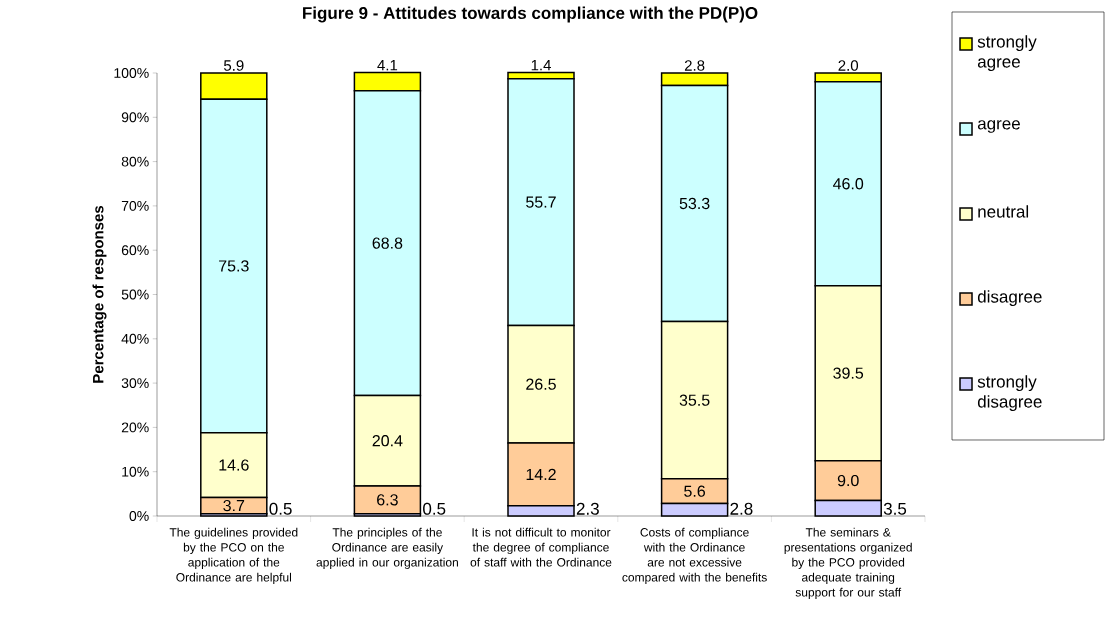  I want to click on data-label: 39.5, so click(848, 373).